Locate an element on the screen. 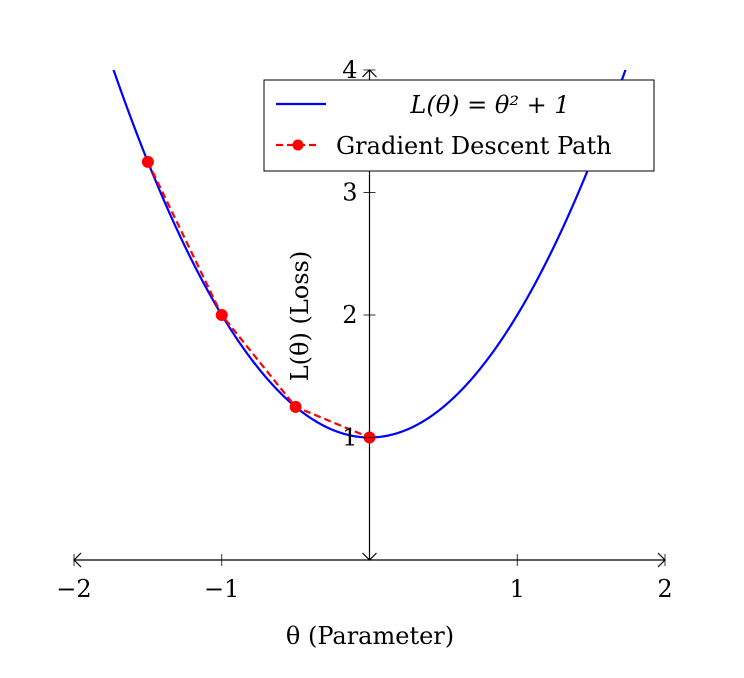 This screenshot has height=678, width=744. legend-box is located at coordinates (459, 125).